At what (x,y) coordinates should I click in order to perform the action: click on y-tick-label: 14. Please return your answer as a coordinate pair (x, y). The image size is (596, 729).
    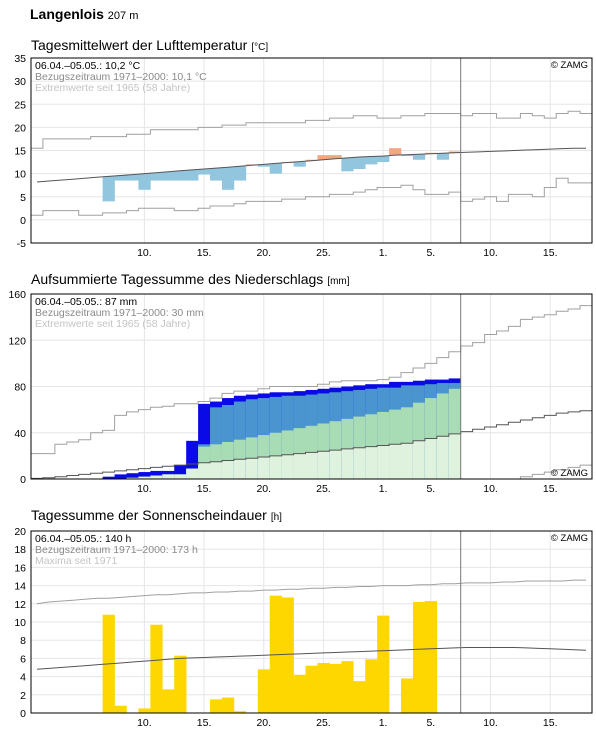
    Looking at the image, I should click on (20, 587).